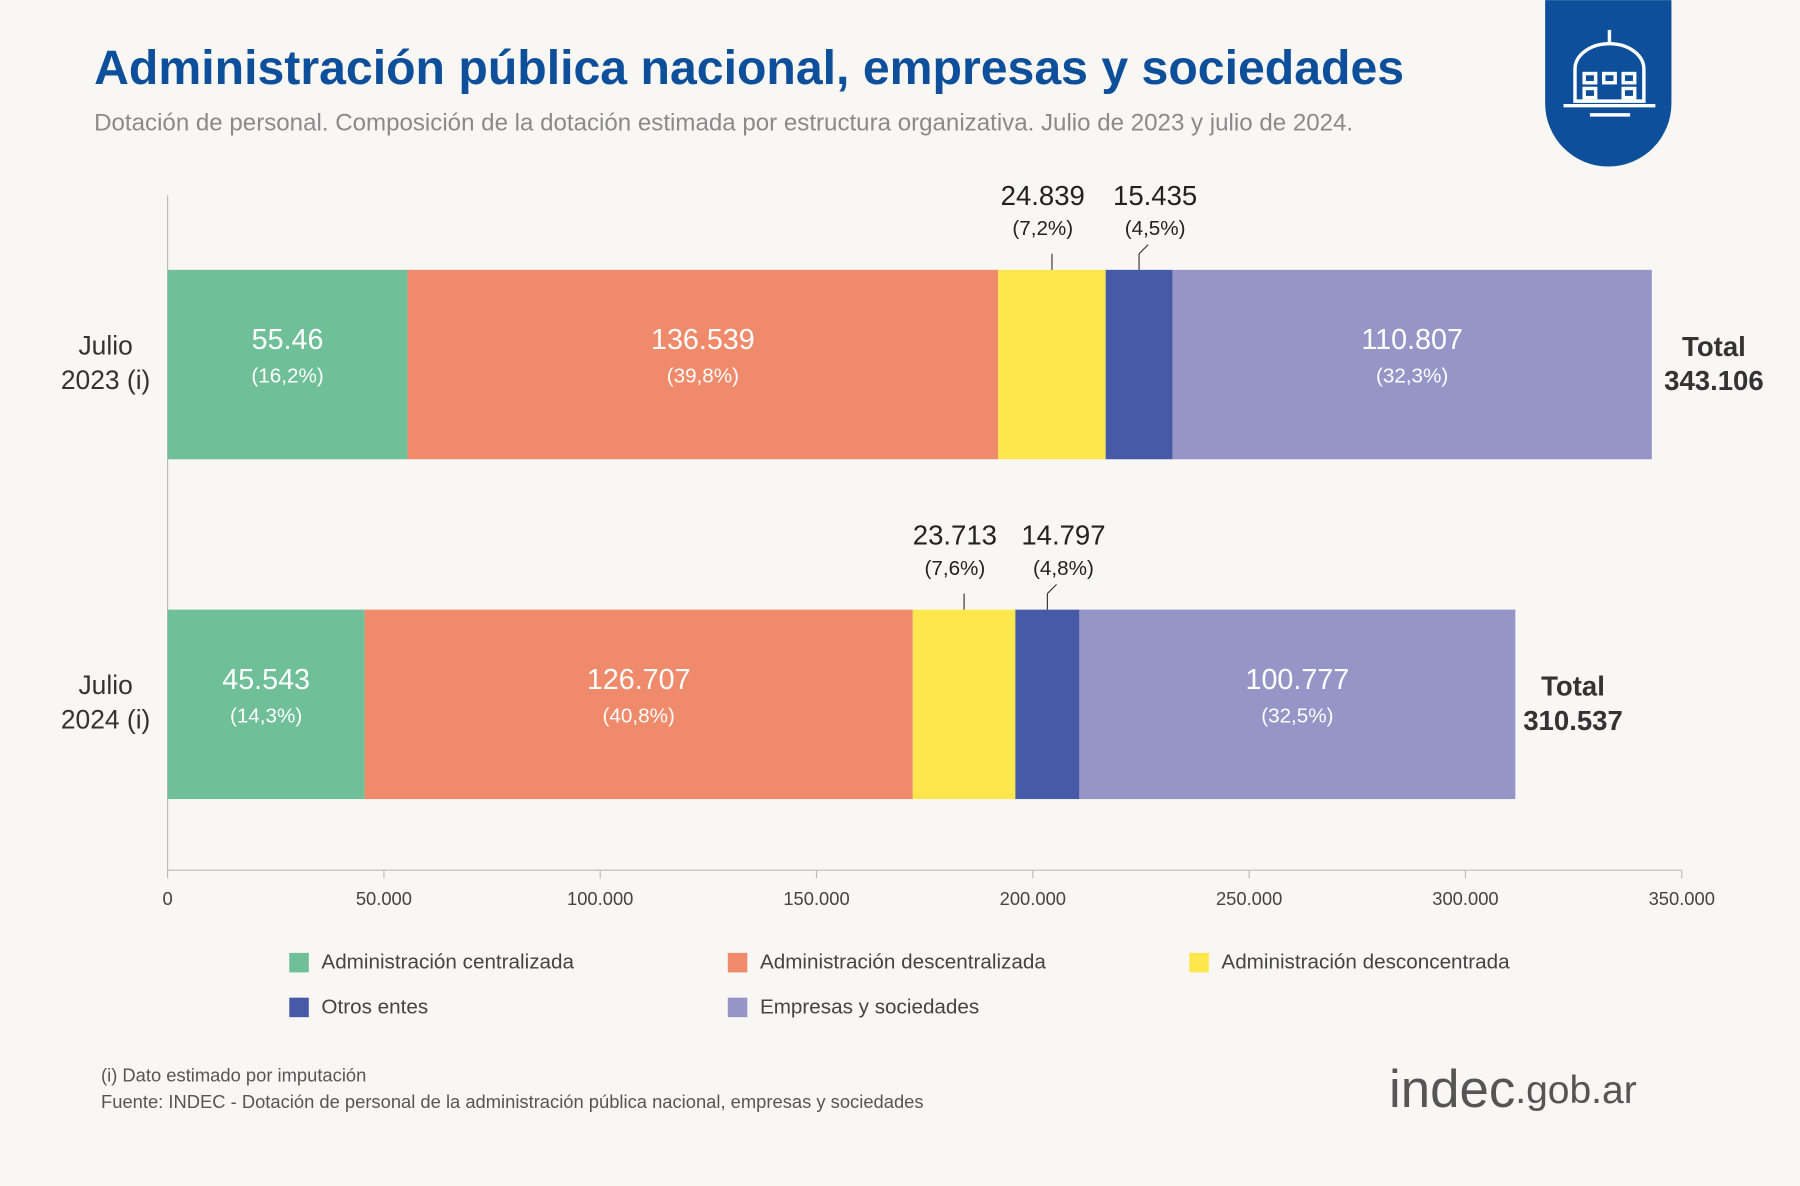 The width and height of the screenshot is (1800, 1186). I want to click on percent-label: (16,2%), so click(287, 376).